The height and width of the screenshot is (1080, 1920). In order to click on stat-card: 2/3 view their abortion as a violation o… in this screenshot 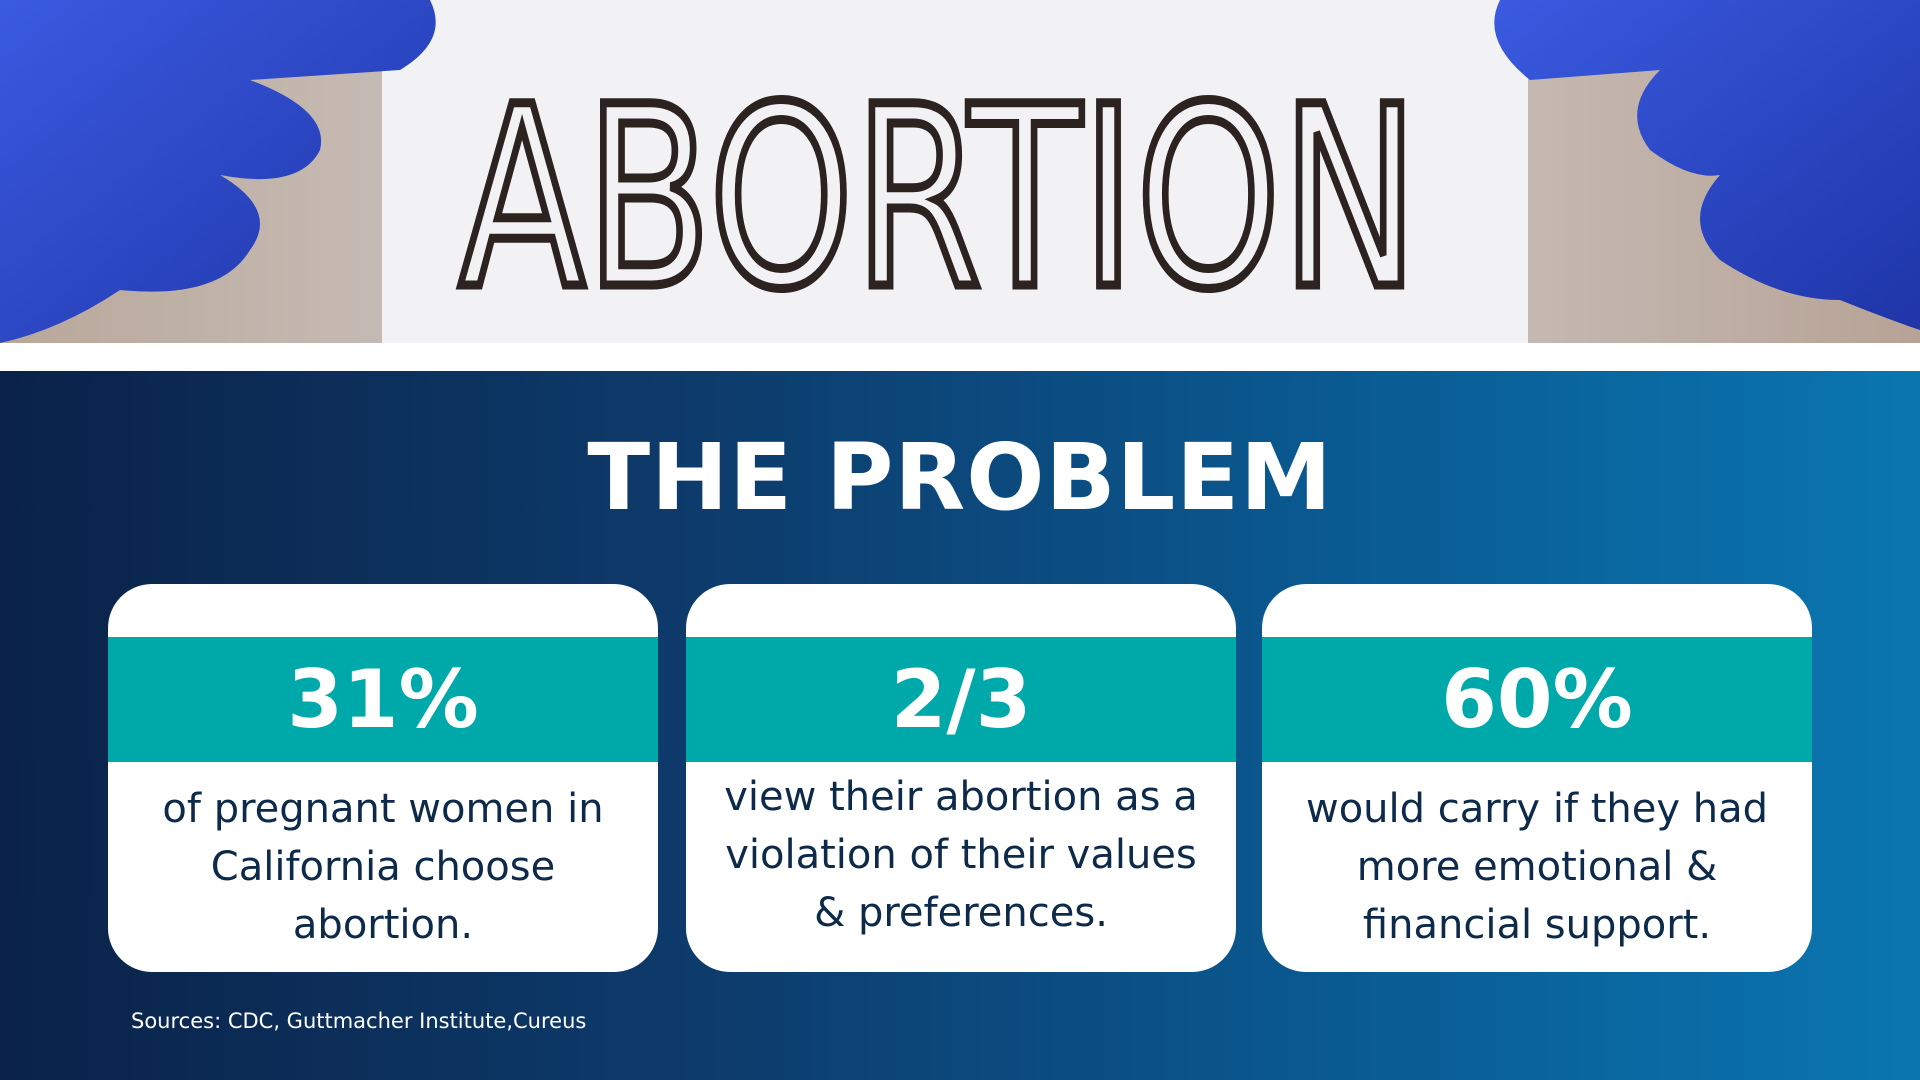, I will do `click(961, 778)`.